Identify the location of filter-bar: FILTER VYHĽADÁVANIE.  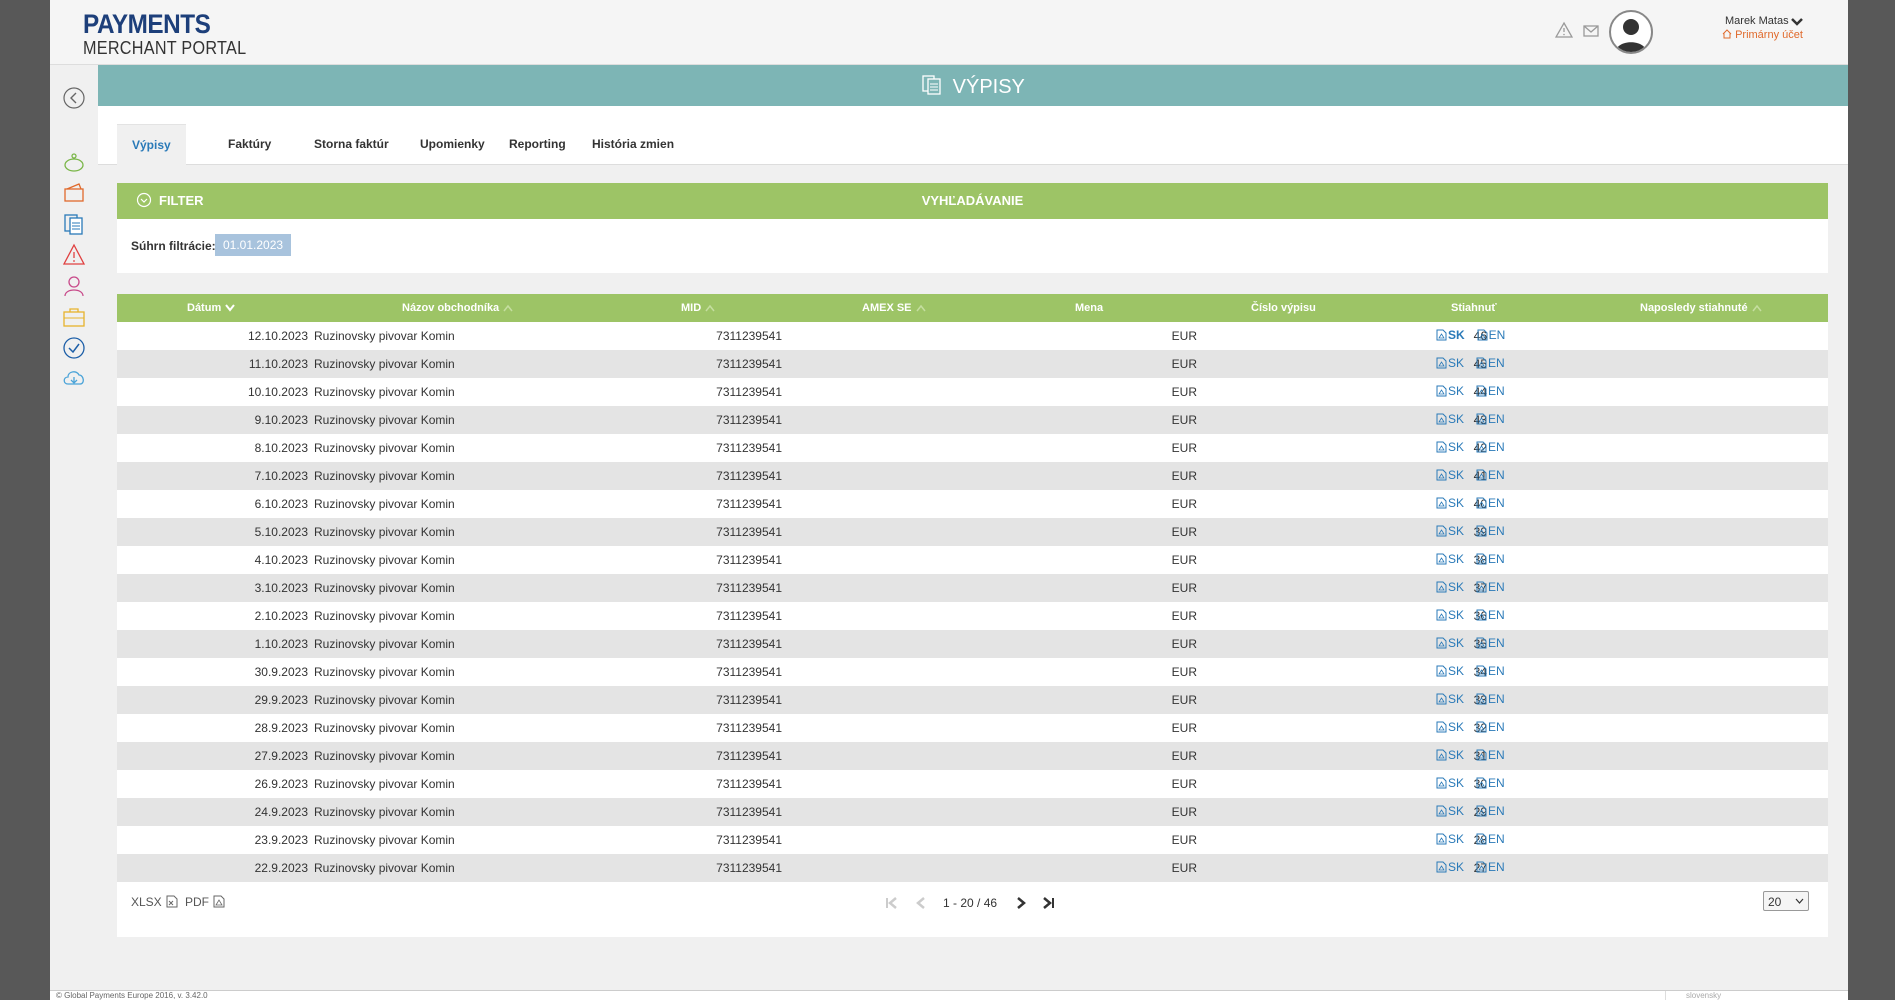
(972, 201).